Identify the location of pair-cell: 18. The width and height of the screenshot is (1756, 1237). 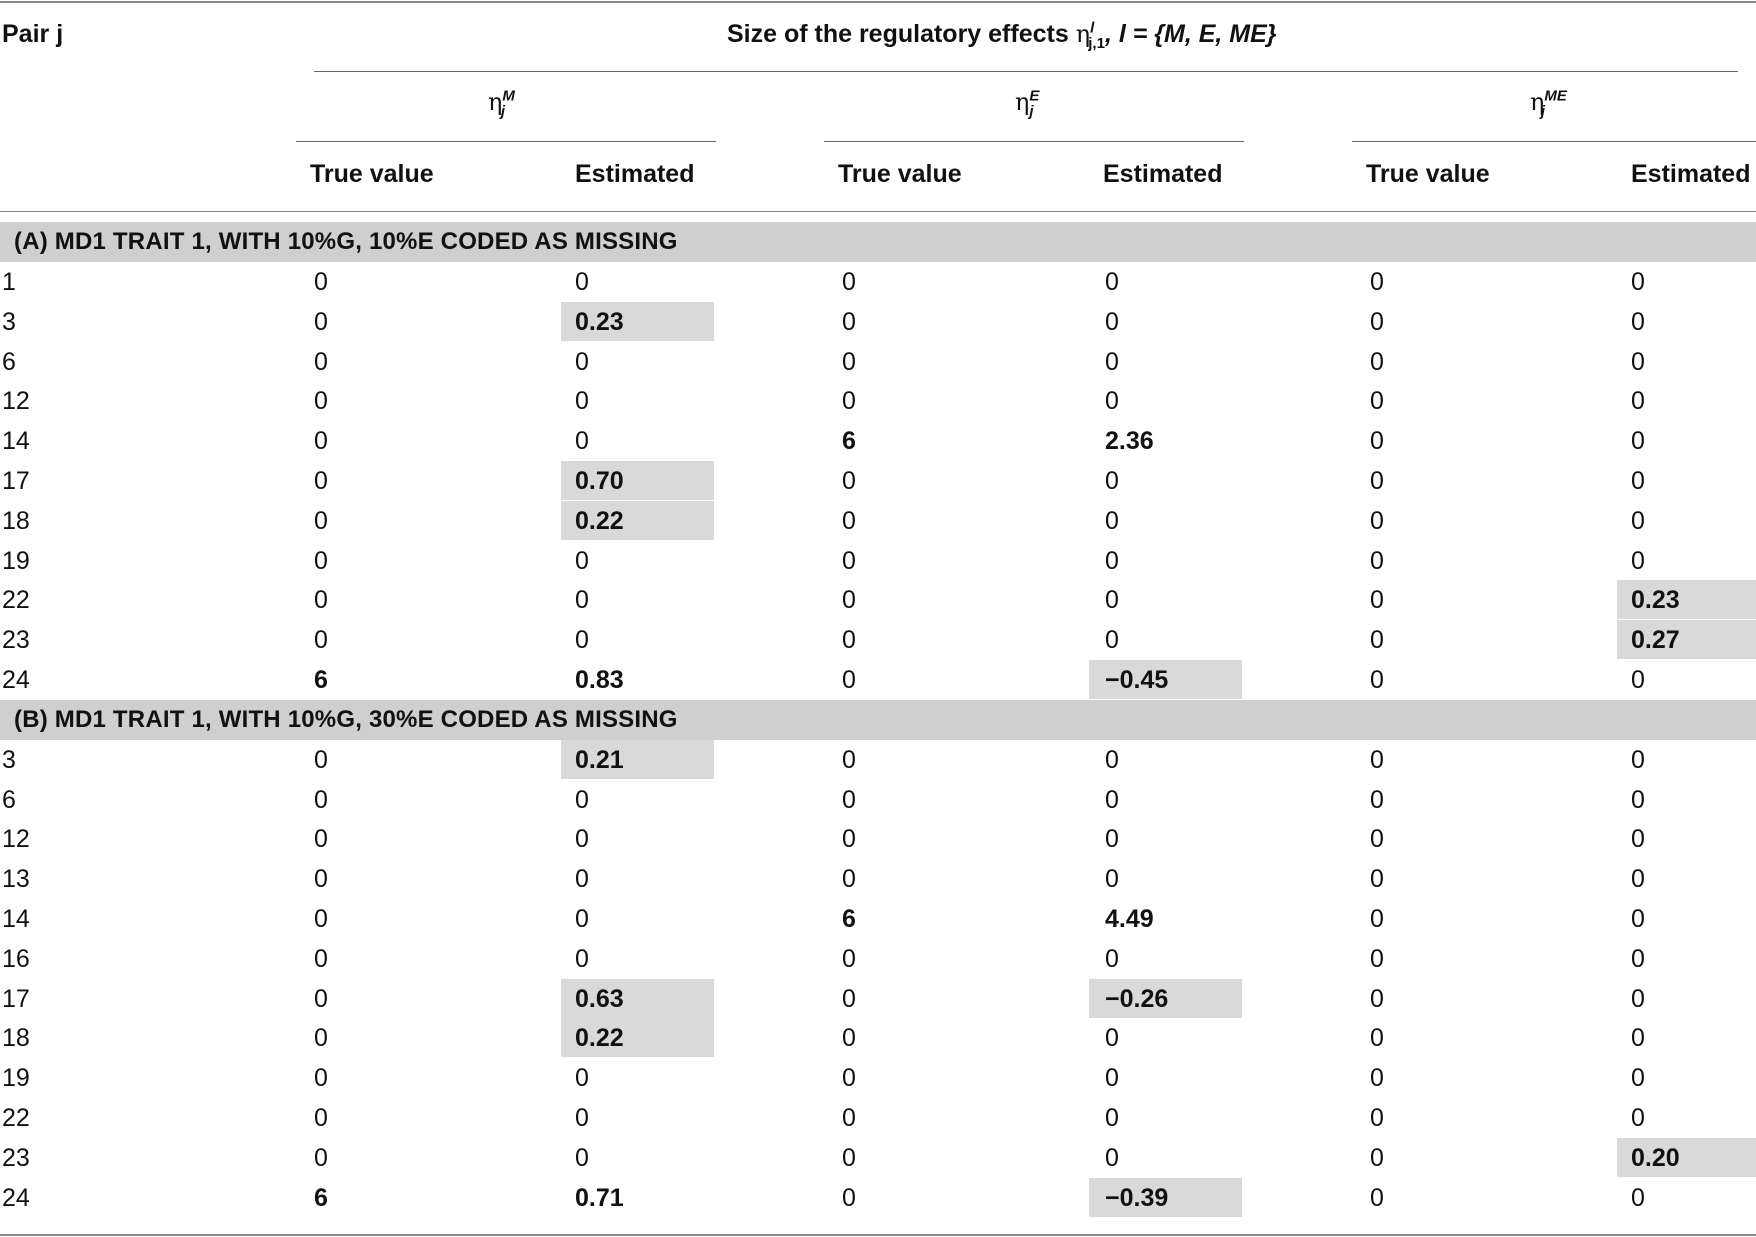
(16, 520).